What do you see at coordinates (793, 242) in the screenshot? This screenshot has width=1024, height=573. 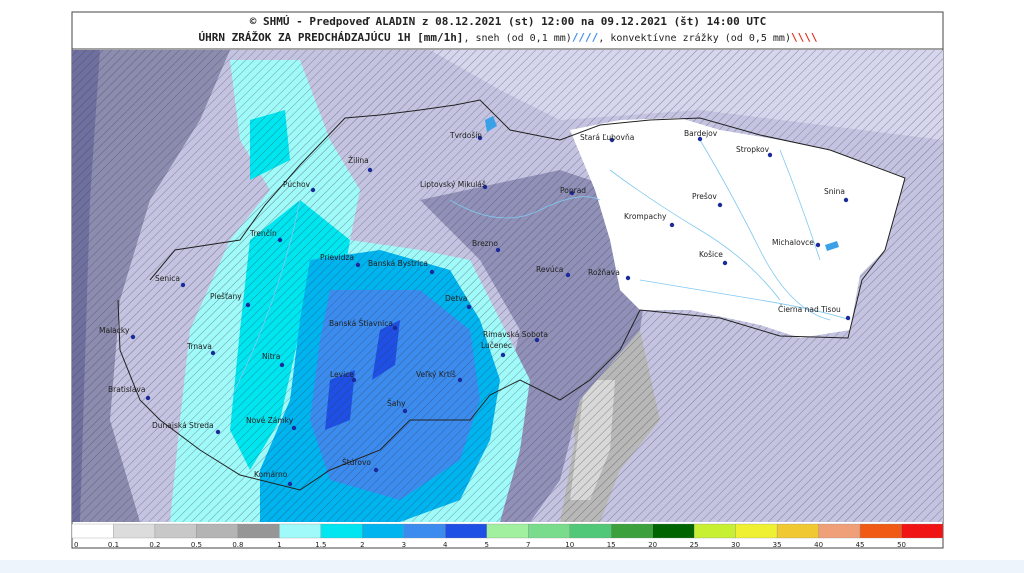 I see `city-label: Michalovce` at bounding box center [793, 242].